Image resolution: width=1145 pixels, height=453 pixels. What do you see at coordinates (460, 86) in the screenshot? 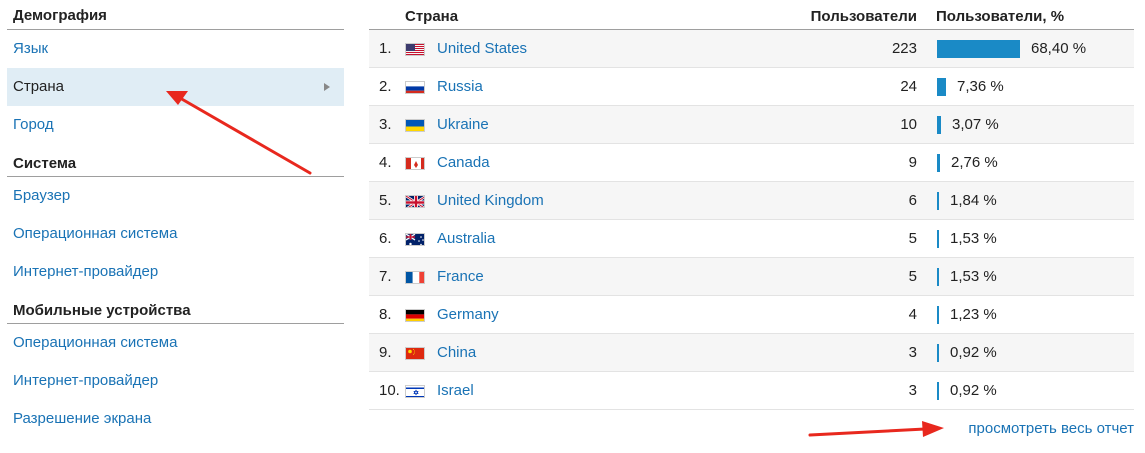
I see `country-link: Russia` at bounding box center [460, 86].